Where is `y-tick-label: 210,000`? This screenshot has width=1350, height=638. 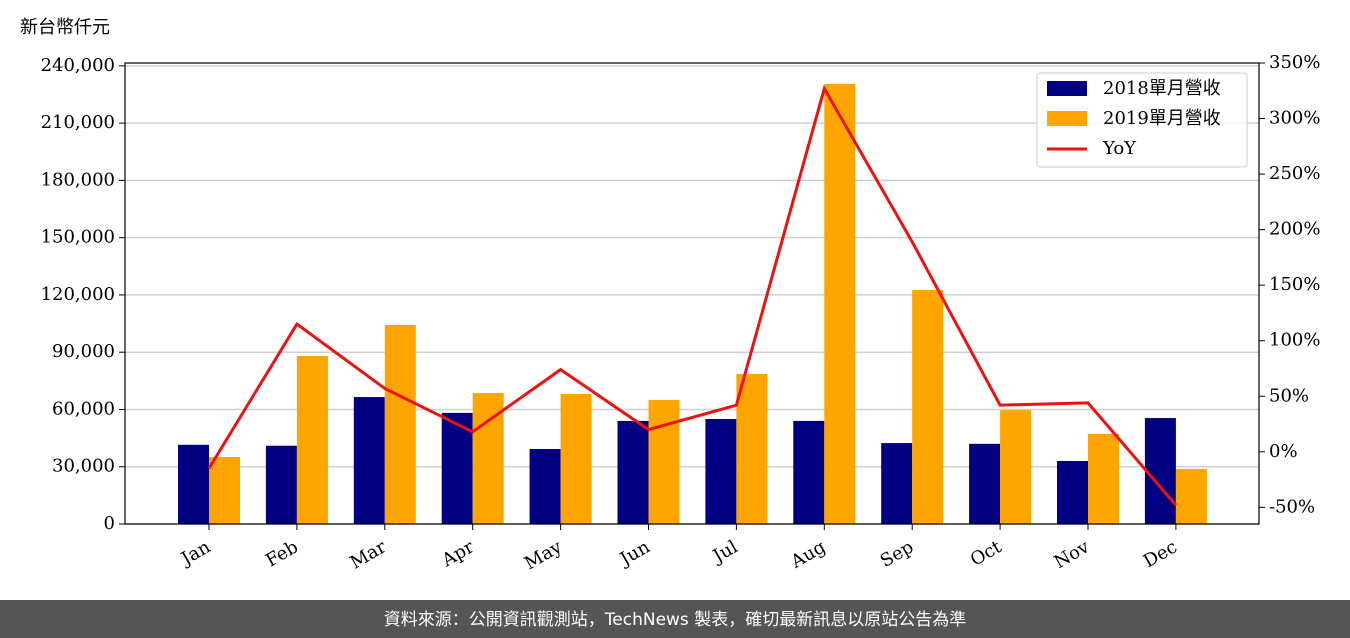
y-tick-label: 210,000 is located at coordinates (78, 122).